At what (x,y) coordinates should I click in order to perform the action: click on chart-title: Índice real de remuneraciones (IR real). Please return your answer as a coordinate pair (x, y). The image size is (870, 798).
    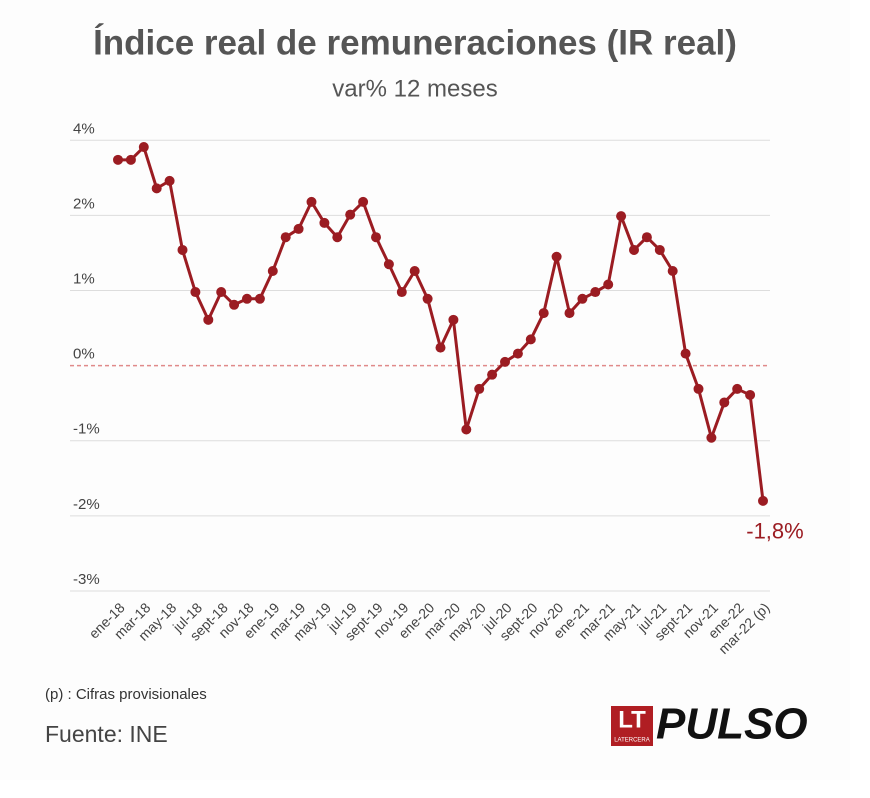
    Looking at the image, I should click on (415, 42).